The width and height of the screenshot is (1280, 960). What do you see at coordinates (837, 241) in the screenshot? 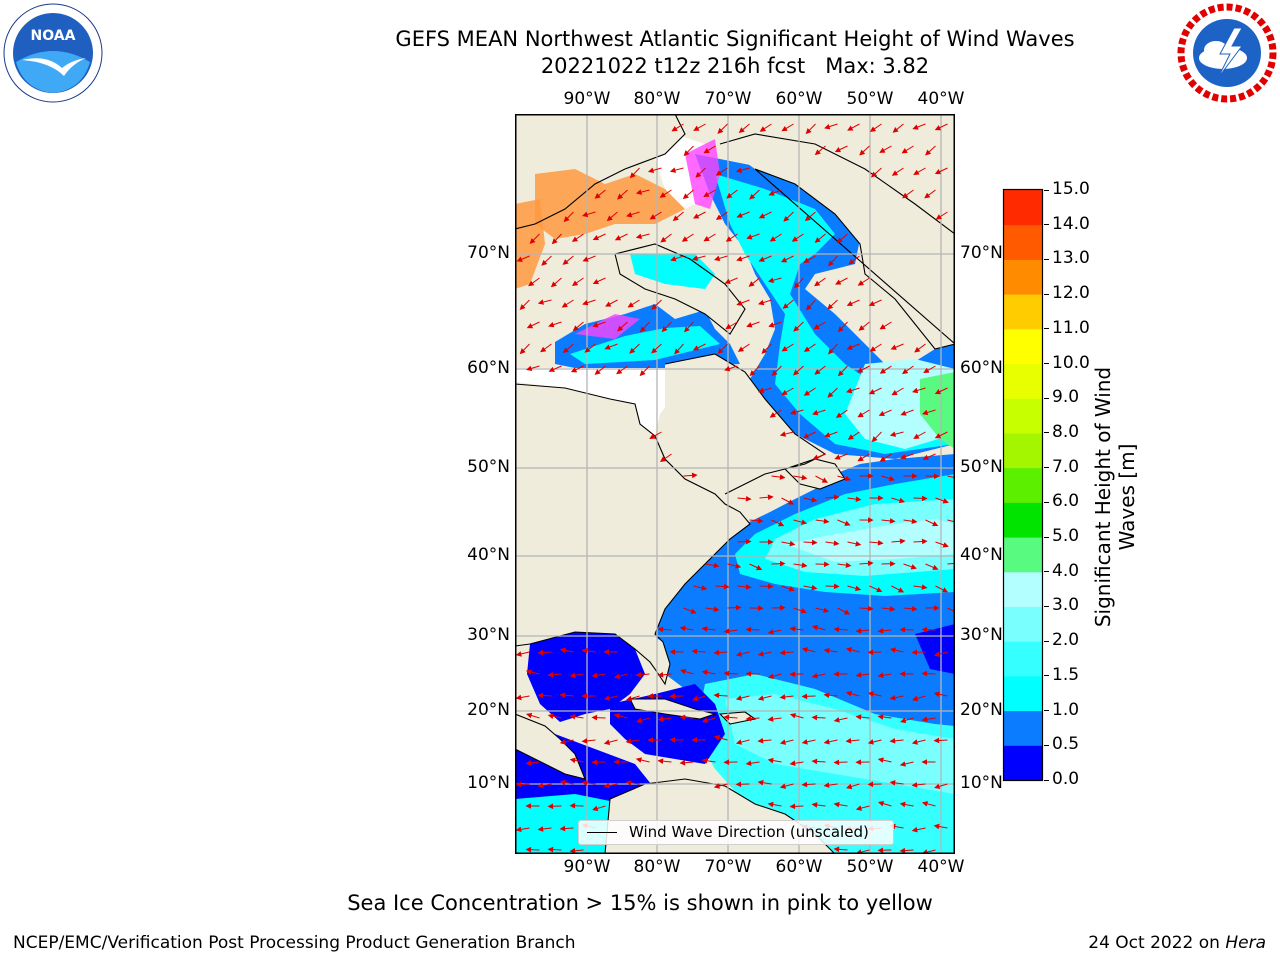
I see `greenland` at bounding box center [837, 241].